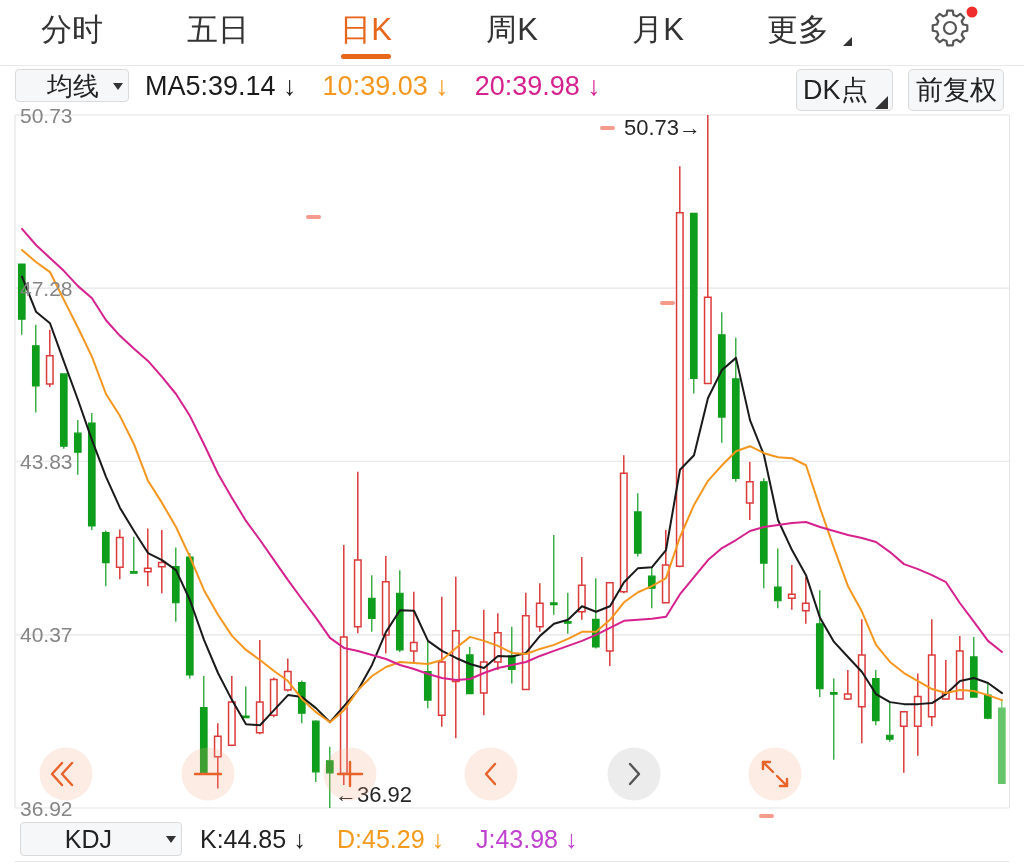 The width and height of the screenshot is (1024, 866). I want to click on text: 分时, so click(72, 30).